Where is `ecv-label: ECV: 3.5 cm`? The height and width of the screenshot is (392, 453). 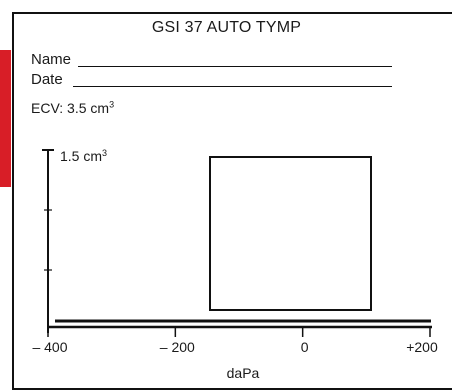 ecv-label: ECV: 3.5 cm is located at coordinates (70, 108).